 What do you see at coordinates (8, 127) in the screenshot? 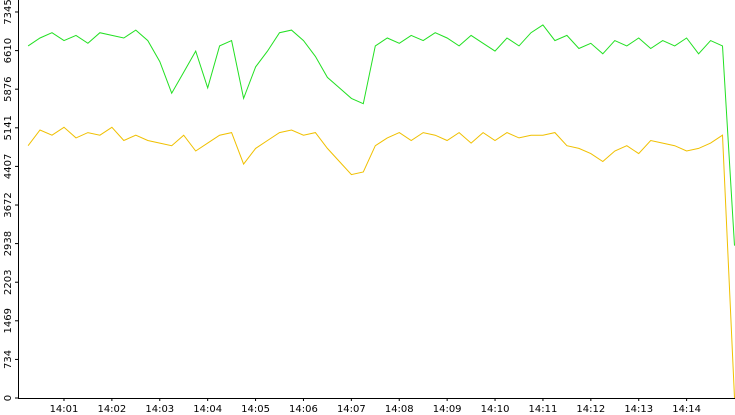
I see `y-tick-label: 5141` at bounding box center [8, 127].